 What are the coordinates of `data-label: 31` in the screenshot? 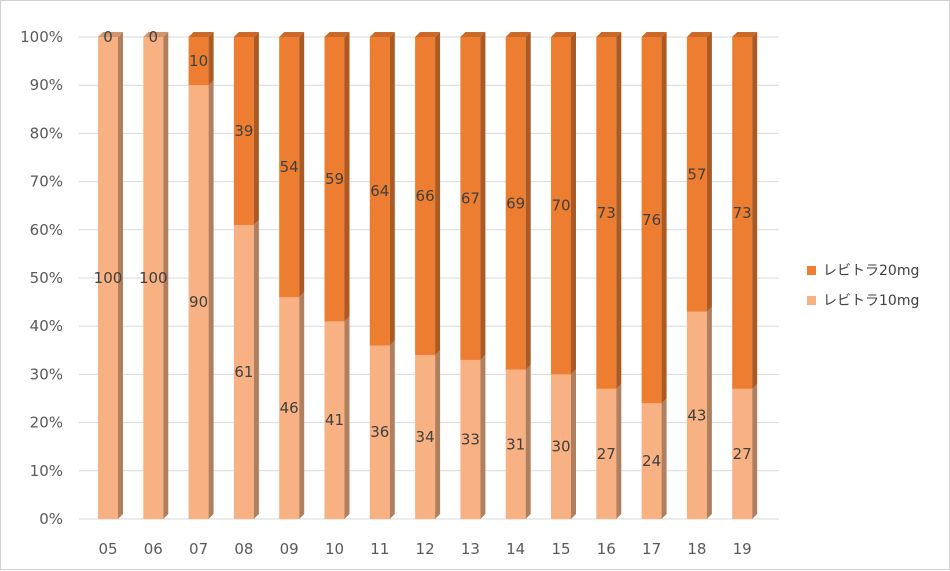 It's located at (515, 444).